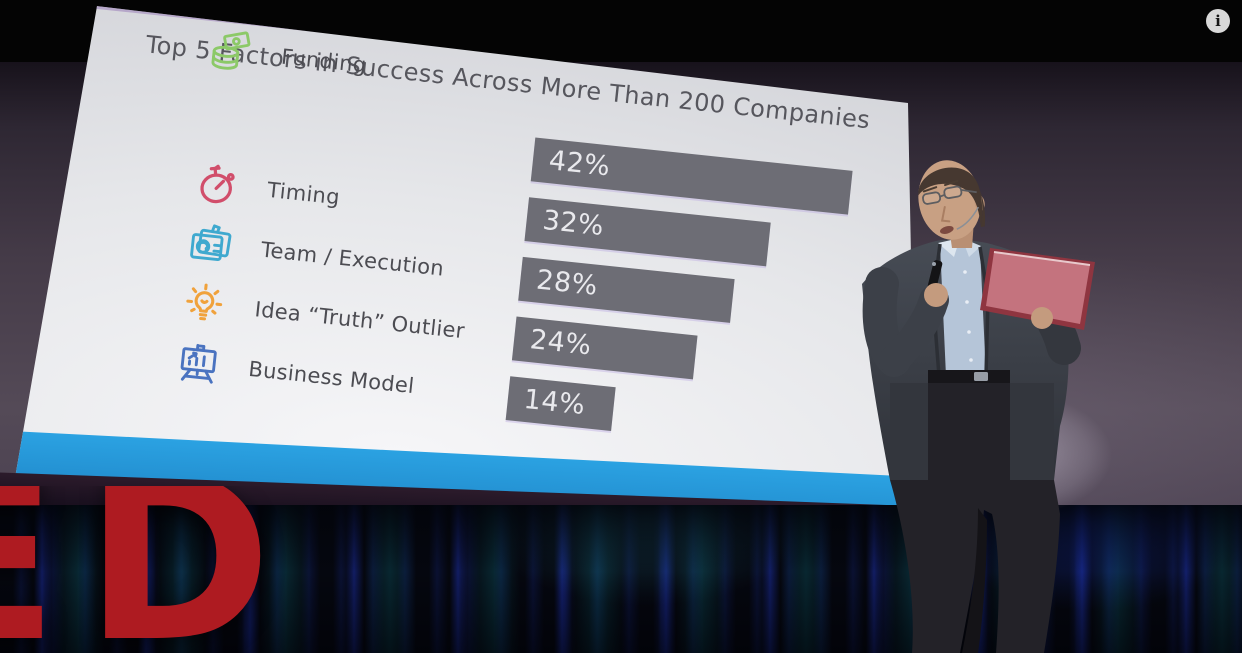  What do you see at coordinates (978, 406) in the screenshot?
I see `speaker-figure` at bounding box center [978, 406].